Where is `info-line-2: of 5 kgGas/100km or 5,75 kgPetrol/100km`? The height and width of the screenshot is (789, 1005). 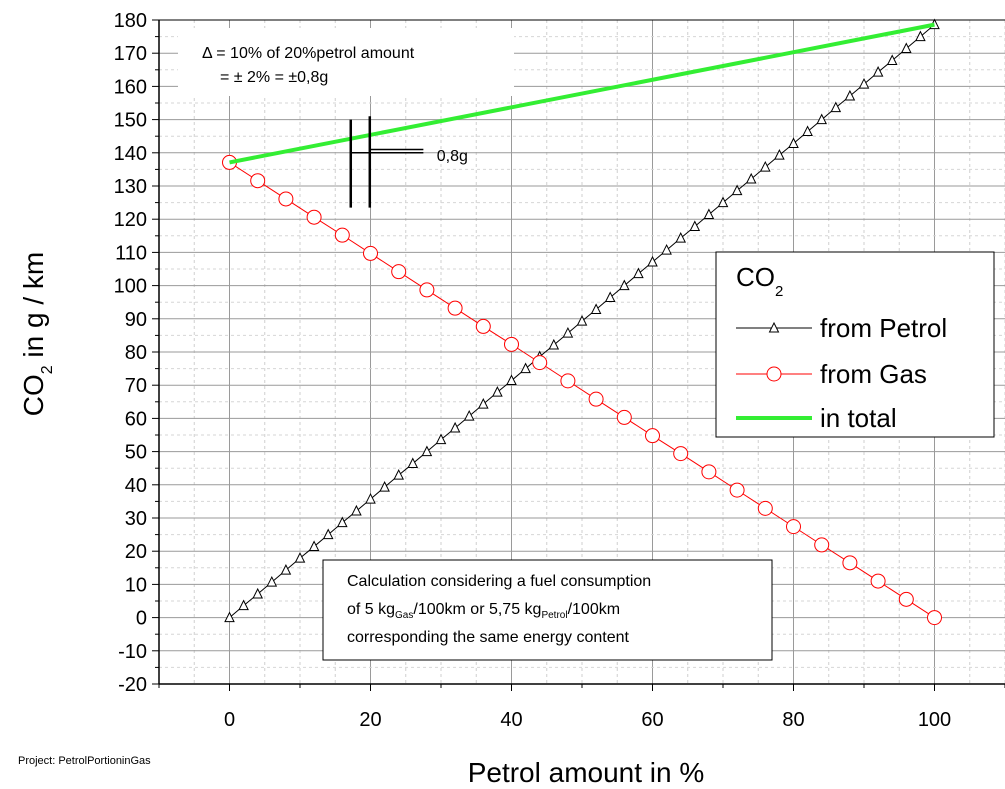
info-line-2: of 5 kgGas/100km or 5,75 kgPetrol/100km is located at coordinates (483, 611).